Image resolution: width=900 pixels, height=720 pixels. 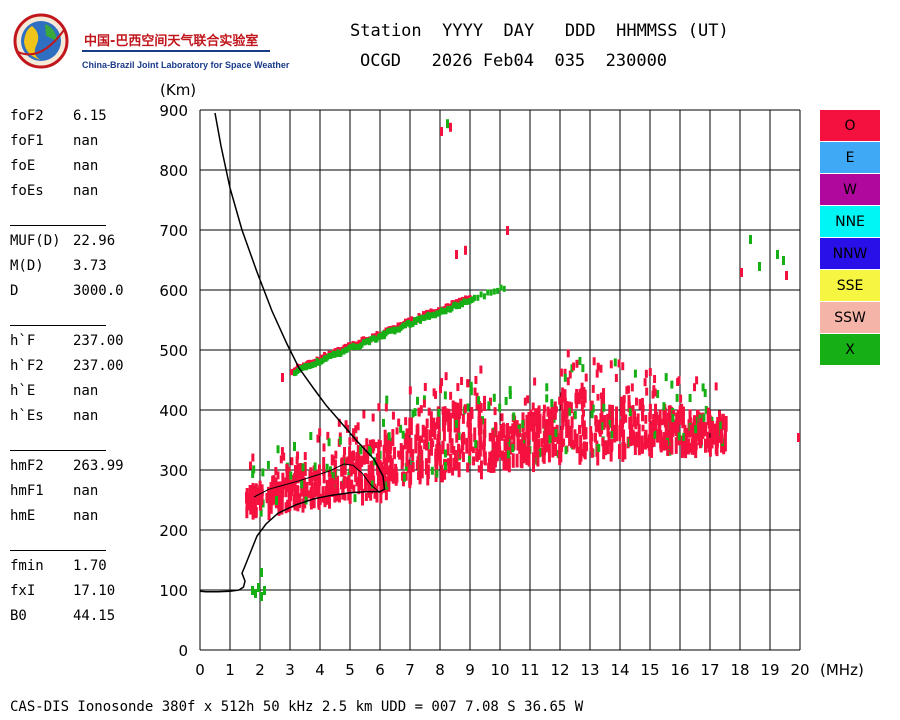 I want to click on x-tick-label: 15, so click(x=649, y=670).